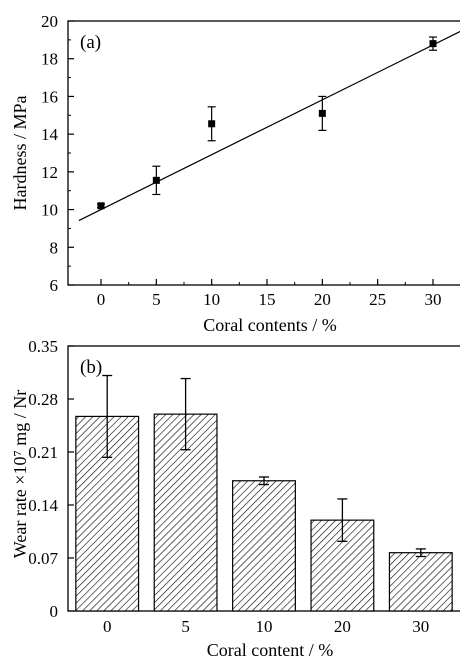 The width and height of the screenshot is (460, 661). I want to click on x-tick-label-a: 5, so click(156, 299).